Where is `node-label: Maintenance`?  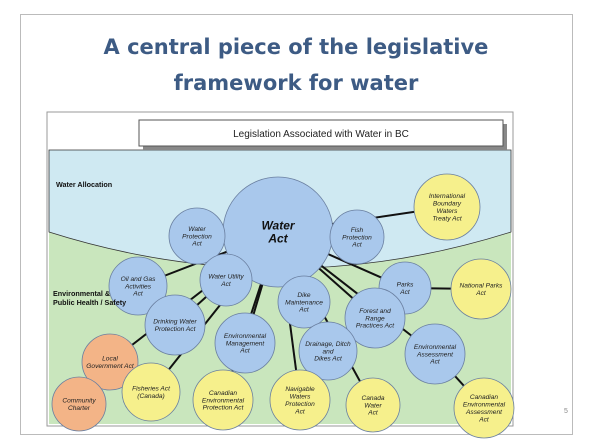 node-label: Maintenance is located at coordinates (304, 302).